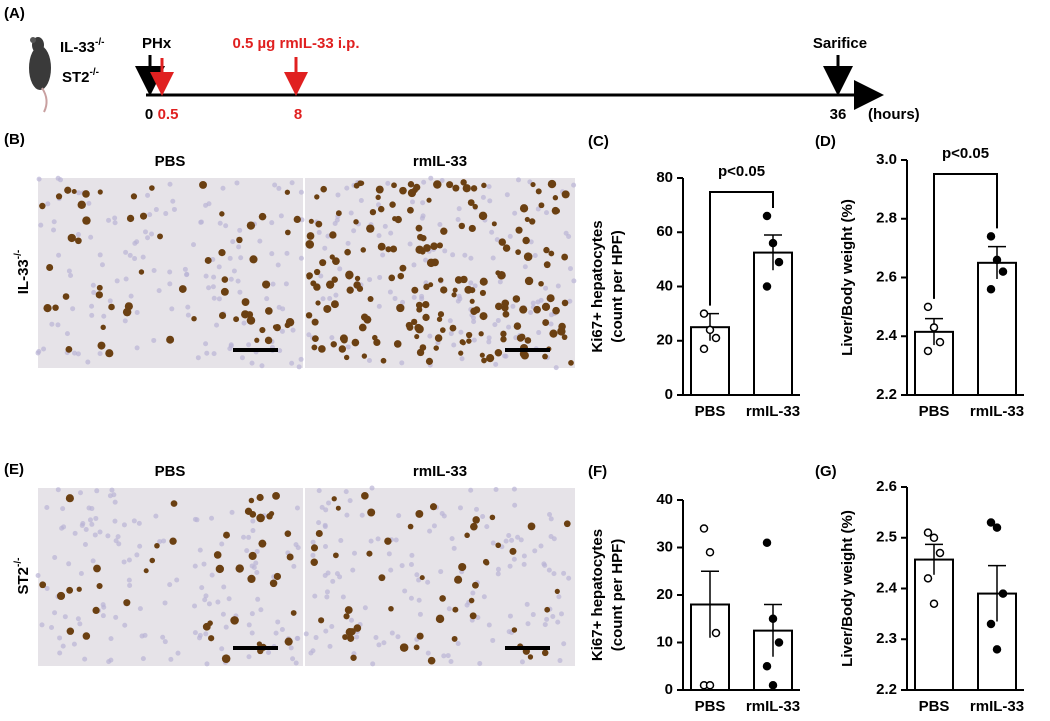  I want to click on y-tick-label: 40, so click(664, 499).